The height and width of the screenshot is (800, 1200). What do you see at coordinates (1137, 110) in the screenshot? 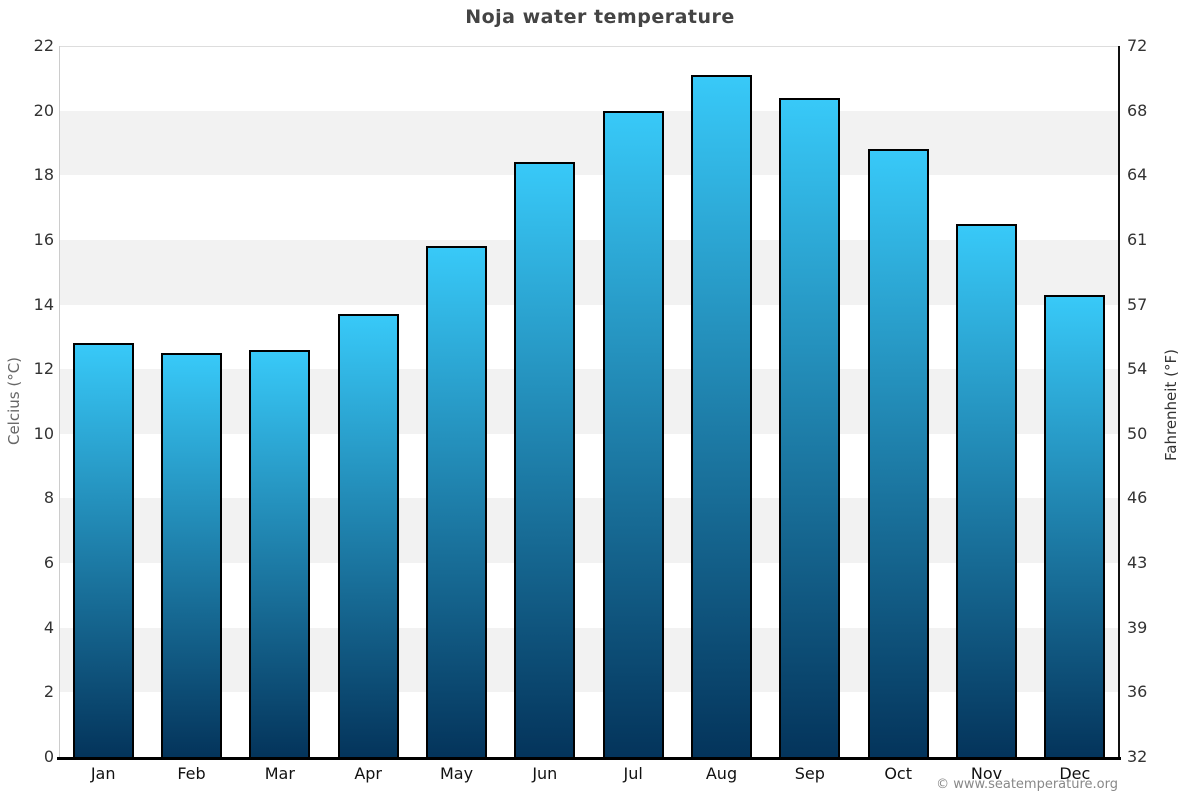
I see `y-tick-fahrenheit-68: 68` at bounding box center [1137, 110].